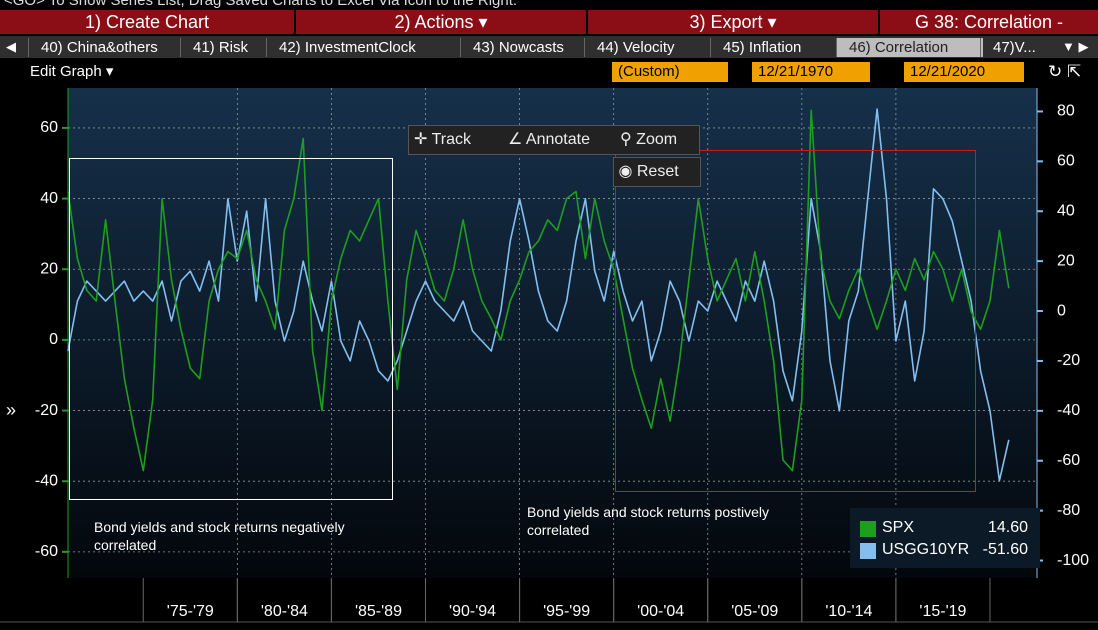 The image size is (1098, 630). Describe the element at coordinates (989, 22) in the screenshot. I see `page-title: G 38: Correlation -` at that location.